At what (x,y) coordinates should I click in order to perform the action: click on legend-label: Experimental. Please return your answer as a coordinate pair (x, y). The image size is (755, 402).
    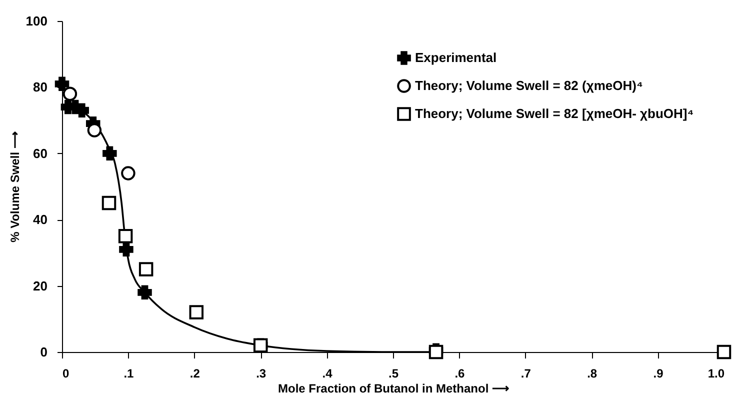
    Looking at the image, I should click on (456, 57).